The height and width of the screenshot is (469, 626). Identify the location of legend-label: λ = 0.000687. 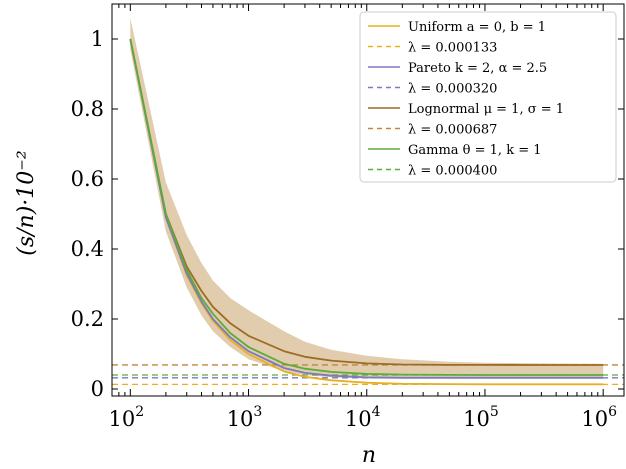
(452, 130).